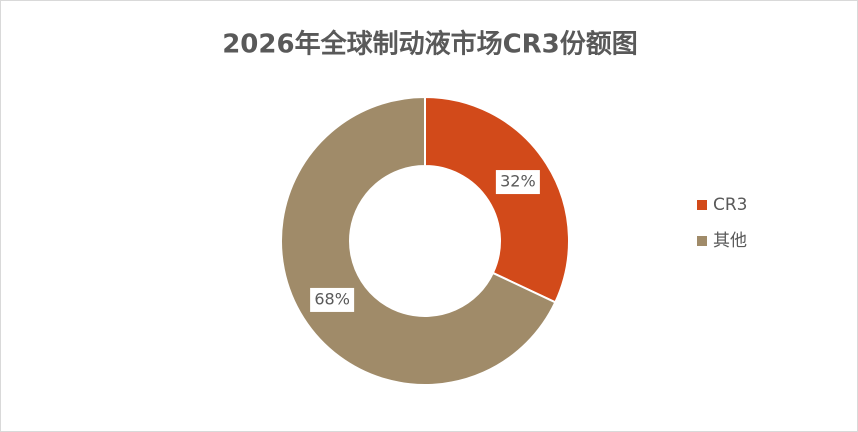 This screenshot has height=432, width=858. Describe the element at coordinates (430, 44) in the screenshot. I see `chart-title: 2026年全球制动液市场CR3份额图` at that location.